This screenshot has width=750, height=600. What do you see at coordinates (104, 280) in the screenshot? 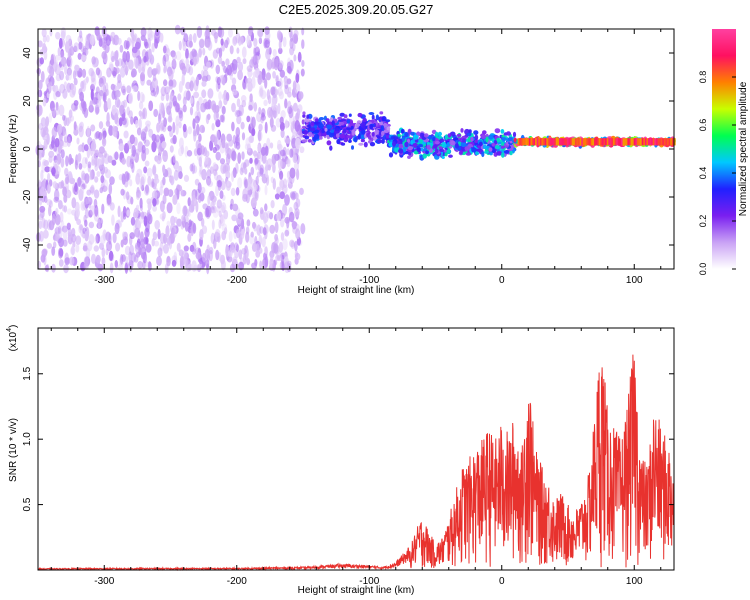
I see `x-tick-label: -300` at bounding box center [104, 280].